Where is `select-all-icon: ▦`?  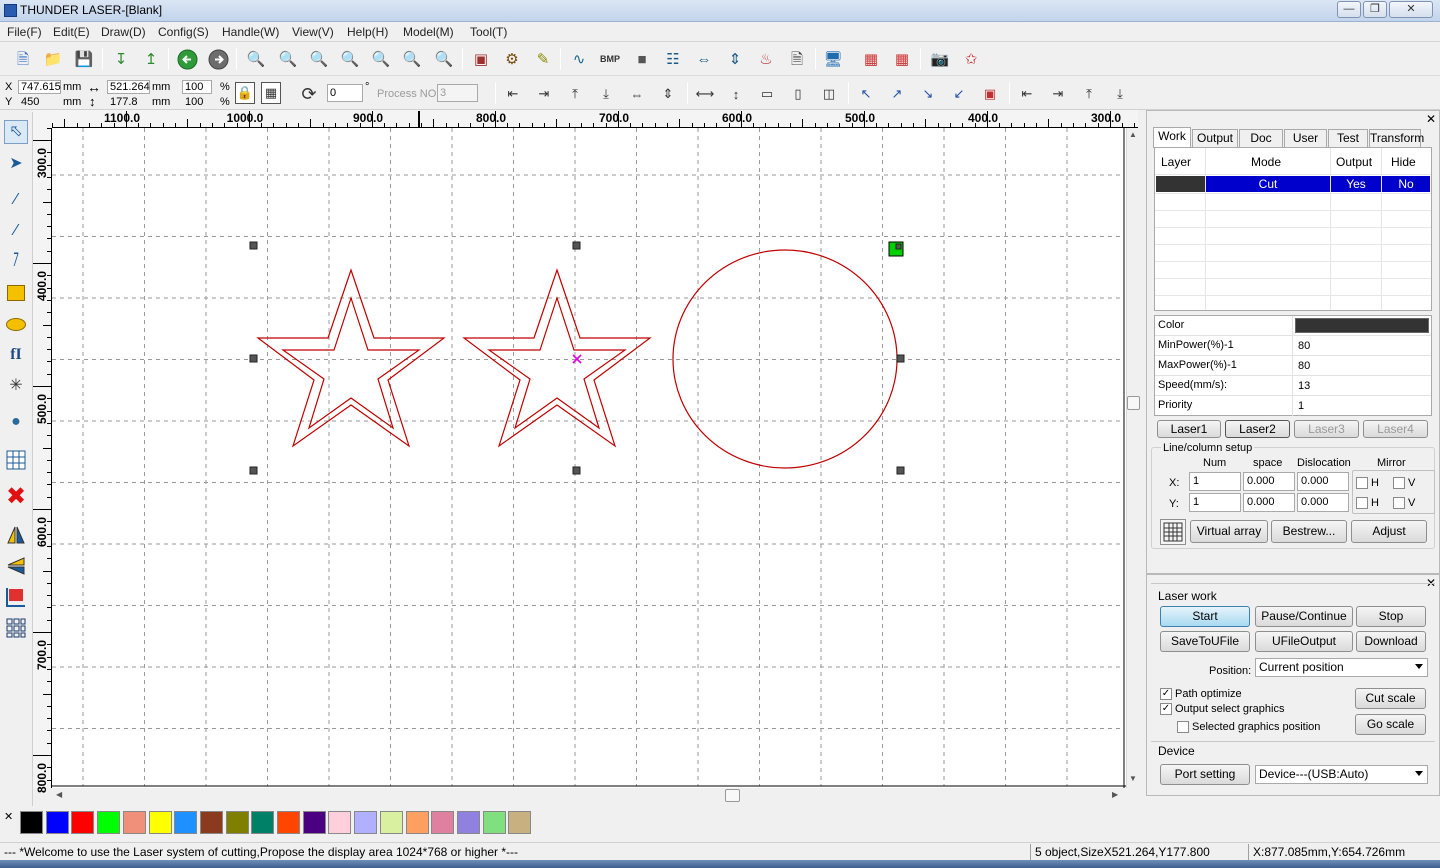
select-all-icon: ▦ is located at coordinates (871, 59).